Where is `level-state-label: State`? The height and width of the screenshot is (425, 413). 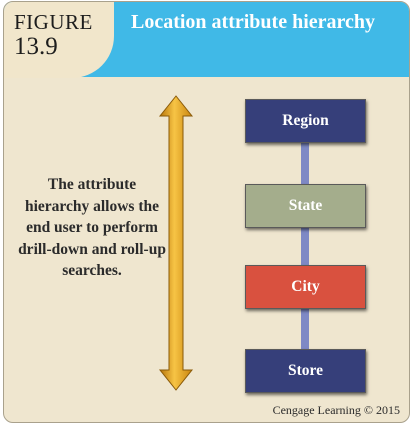
level-state-label: State is located at coordinates (305, 205).